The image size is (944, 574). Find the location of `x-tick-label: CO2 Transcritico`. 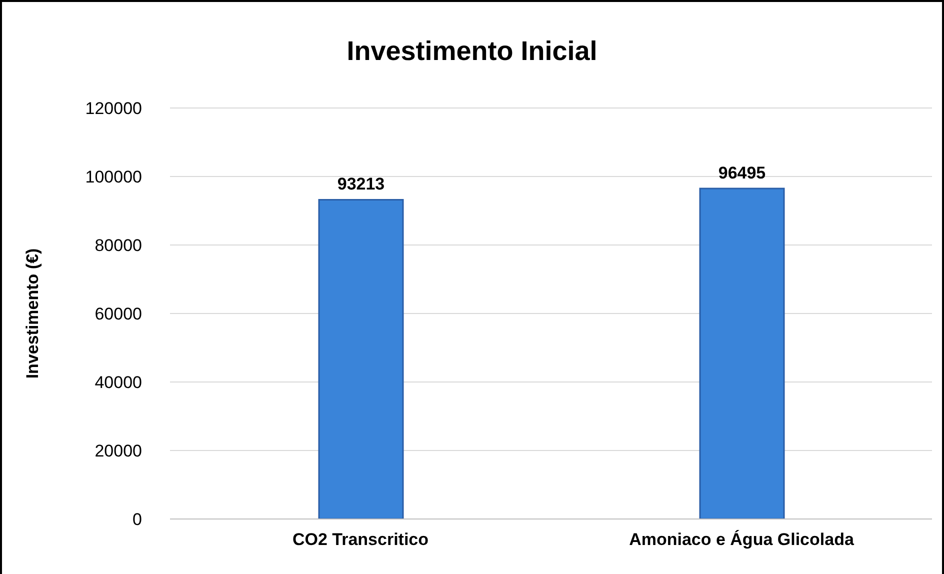

x-tick-label: CO2 Transcritico is located at coordinates (360, 540).